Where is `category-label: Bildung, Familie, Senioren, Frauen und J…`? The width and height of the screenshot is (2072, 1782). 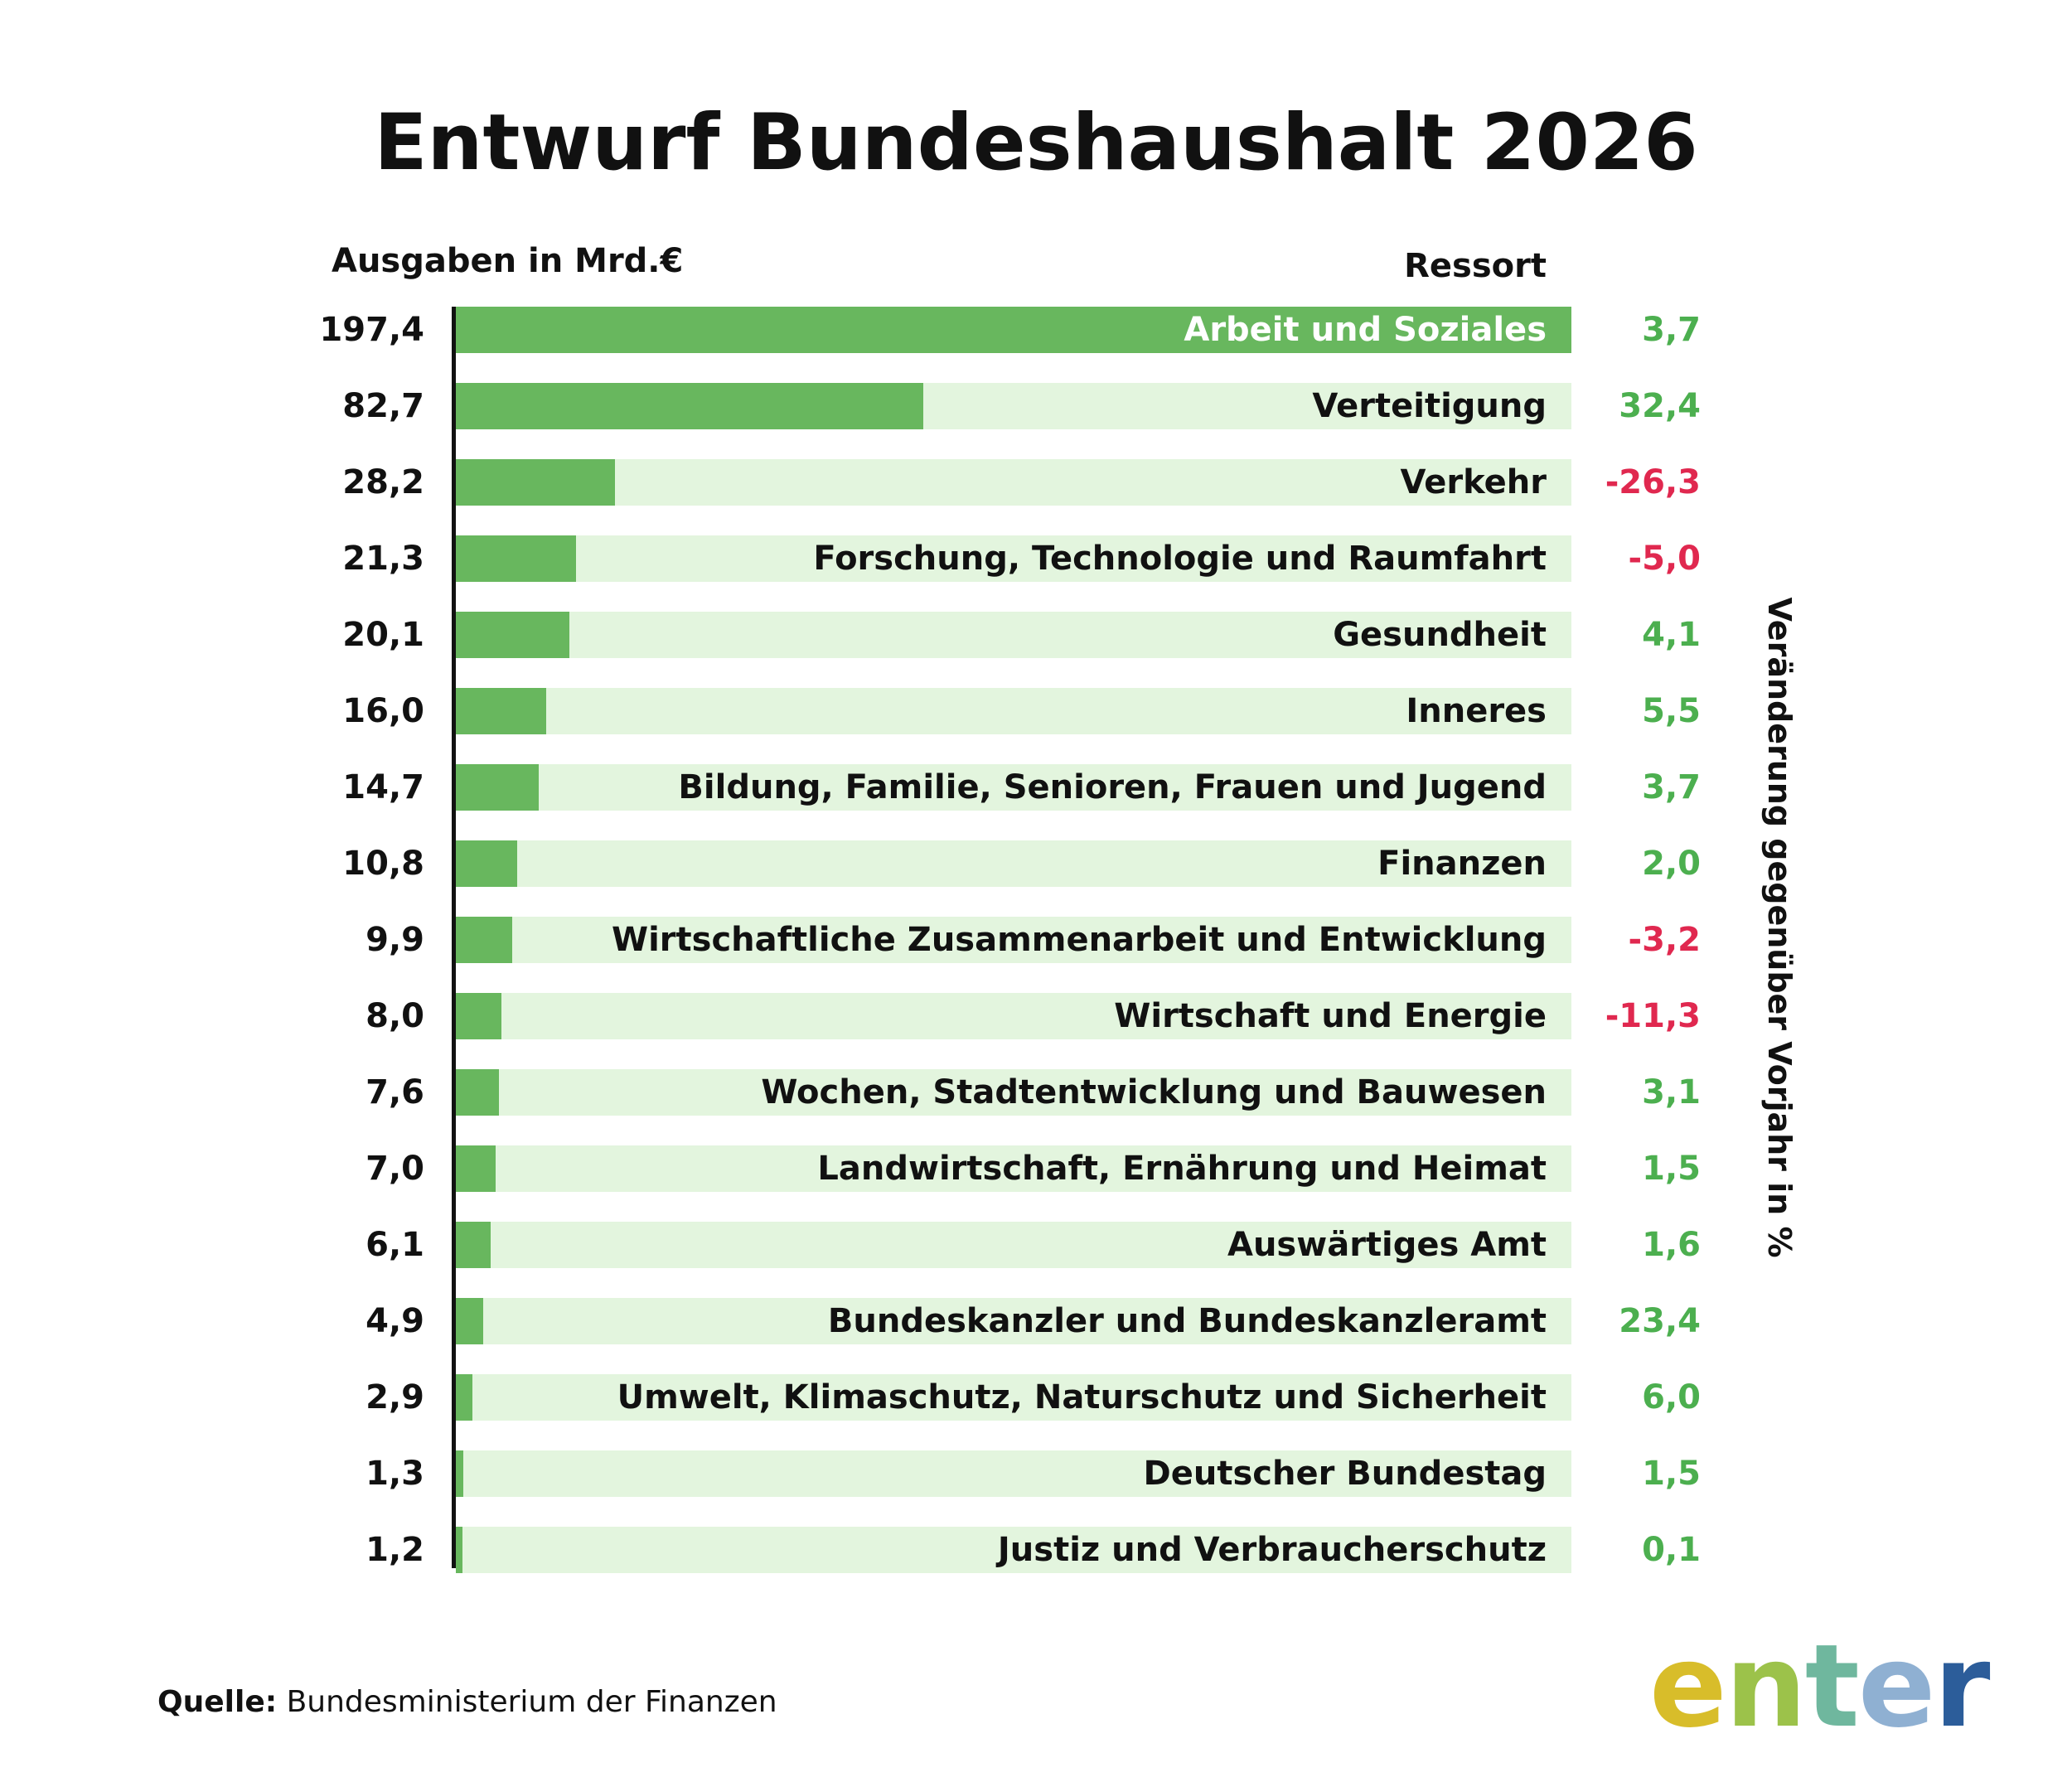 category-label: Bildung, Familie, Senioren, Frauen und J… is located at coordinates (1112, 787).